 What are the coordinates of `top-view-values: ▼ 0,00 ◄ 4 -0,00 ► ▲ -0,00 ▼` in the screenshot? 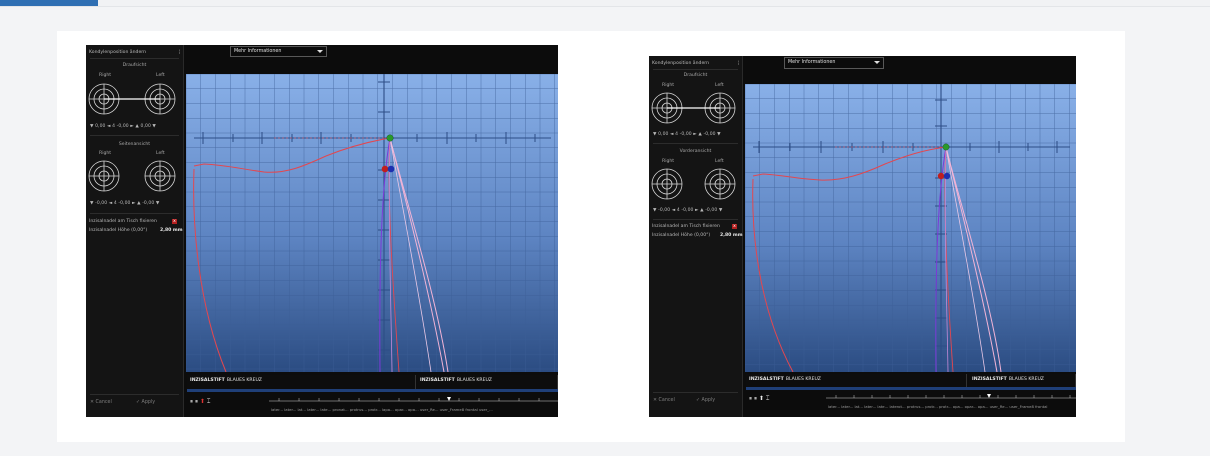 It's located at (687, 134).